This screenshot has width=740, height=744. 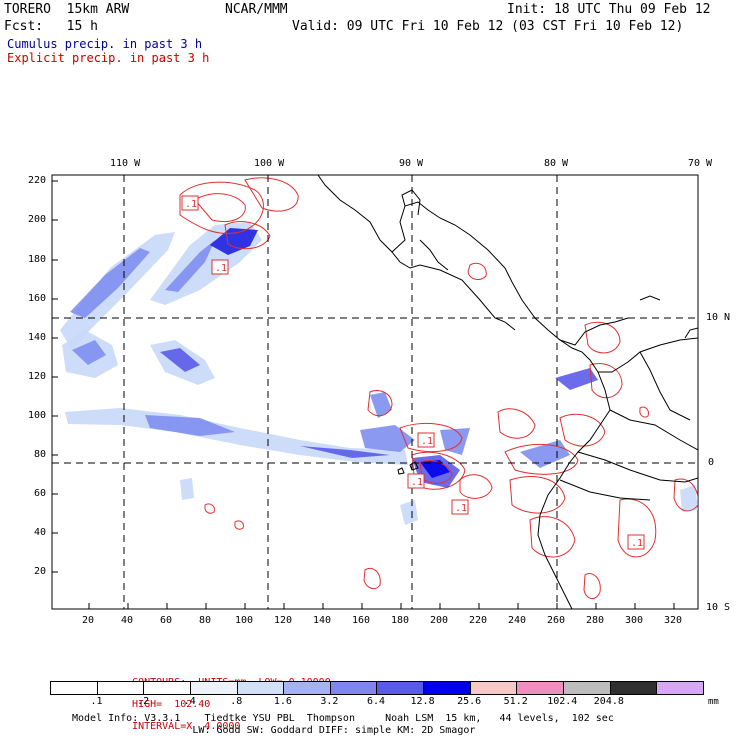 What do you see at coordinates (609, 9) in the screenshot?
I see `init-time: Init: 18 UTC Thu 09 Feb 12` at bounding box center [609, 9].